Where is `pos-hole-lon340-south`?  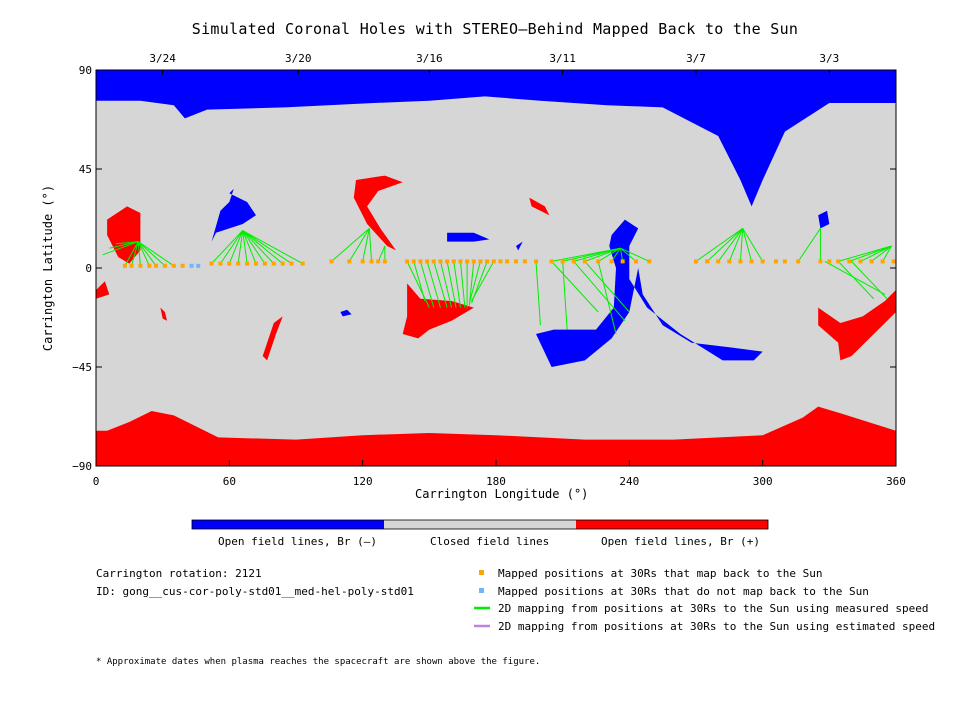 pos-hole-lon340-south is located at coordinates (857, 325).